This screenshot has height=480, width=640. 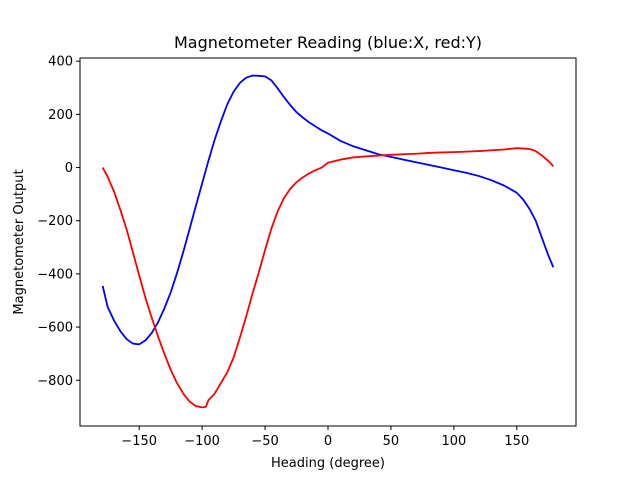 I want to click on chart-title: Magnetometer Reading (blue:X, red:Y), so click(x=328, y=42).